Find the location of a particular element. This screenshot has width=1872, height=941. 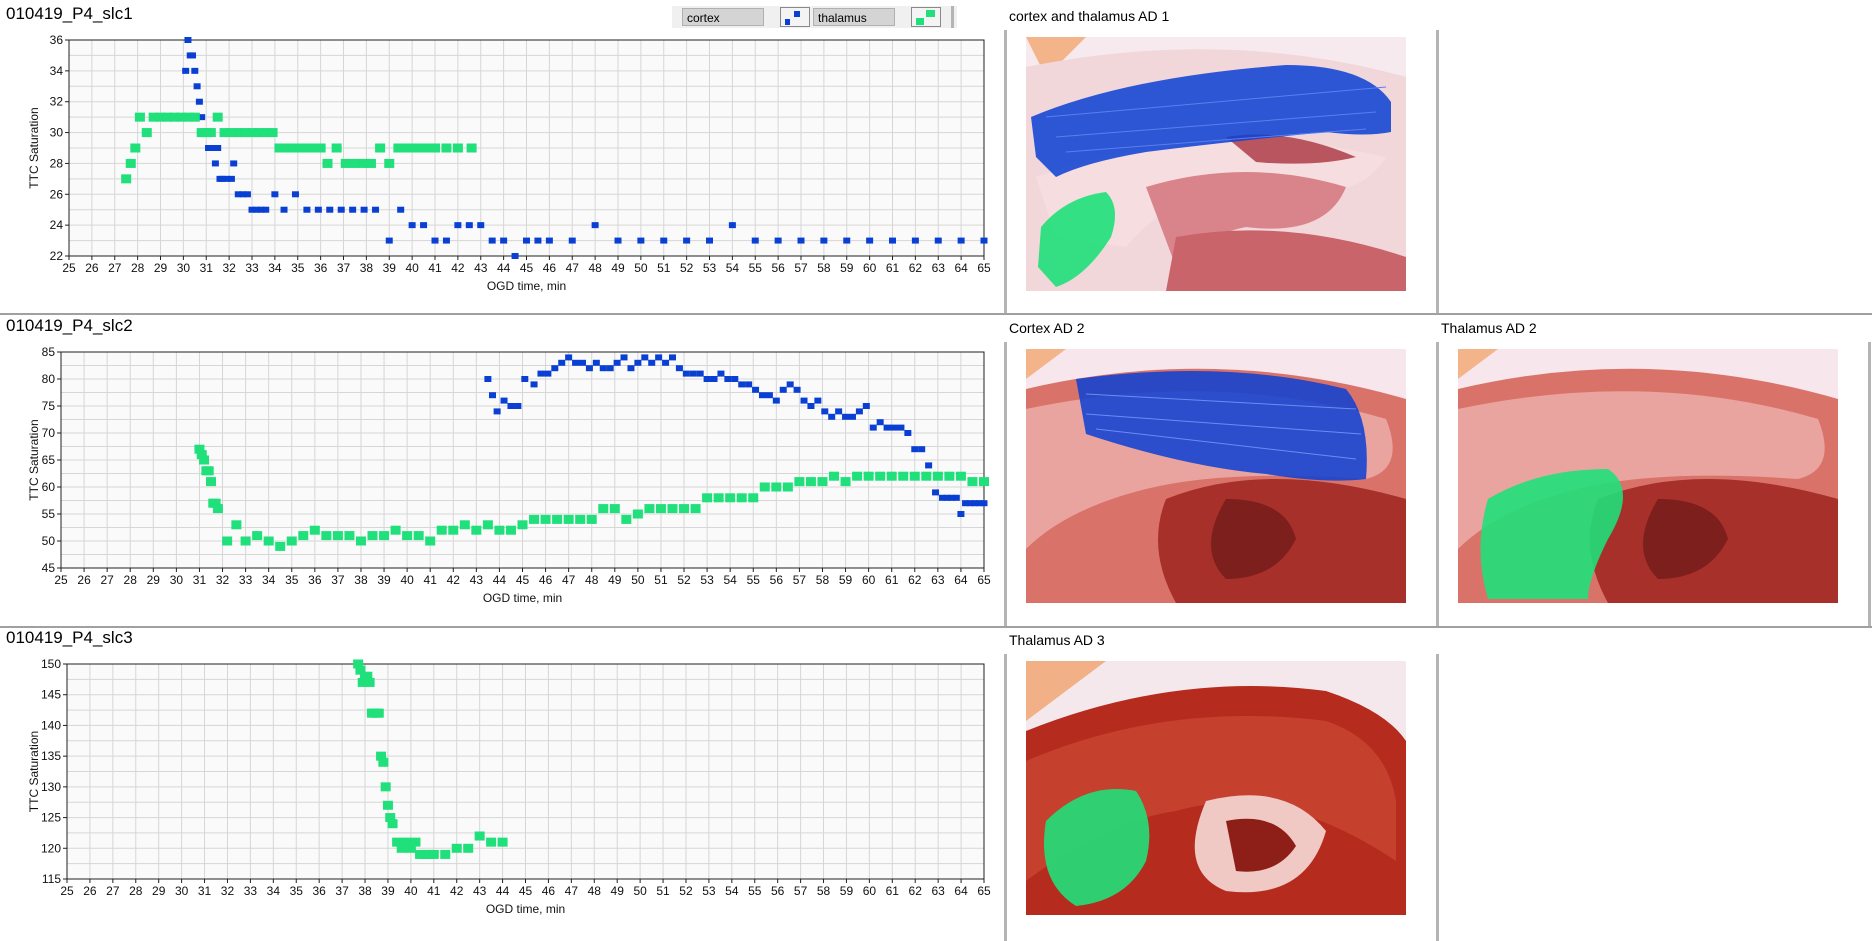

x-tick-label: 40 is located at coordinates (407, 580).